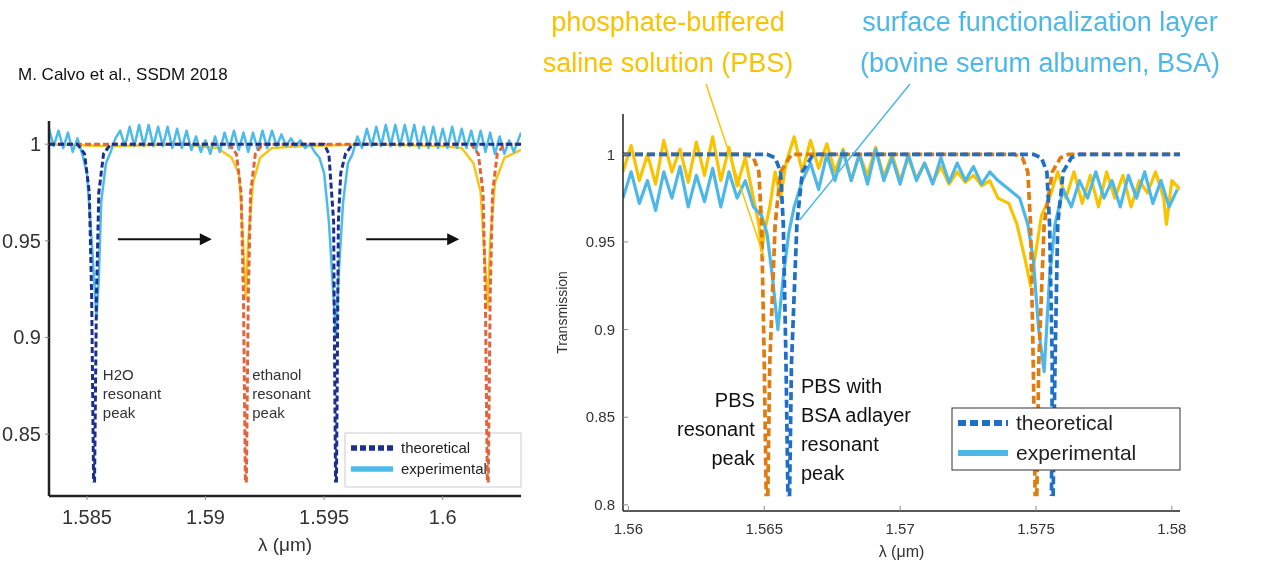 This screenshot has height=567, width=1284. Describe the element at coordinates (324, 517) in the screenshot. I see `x-tick-label: 1.595` at that location.